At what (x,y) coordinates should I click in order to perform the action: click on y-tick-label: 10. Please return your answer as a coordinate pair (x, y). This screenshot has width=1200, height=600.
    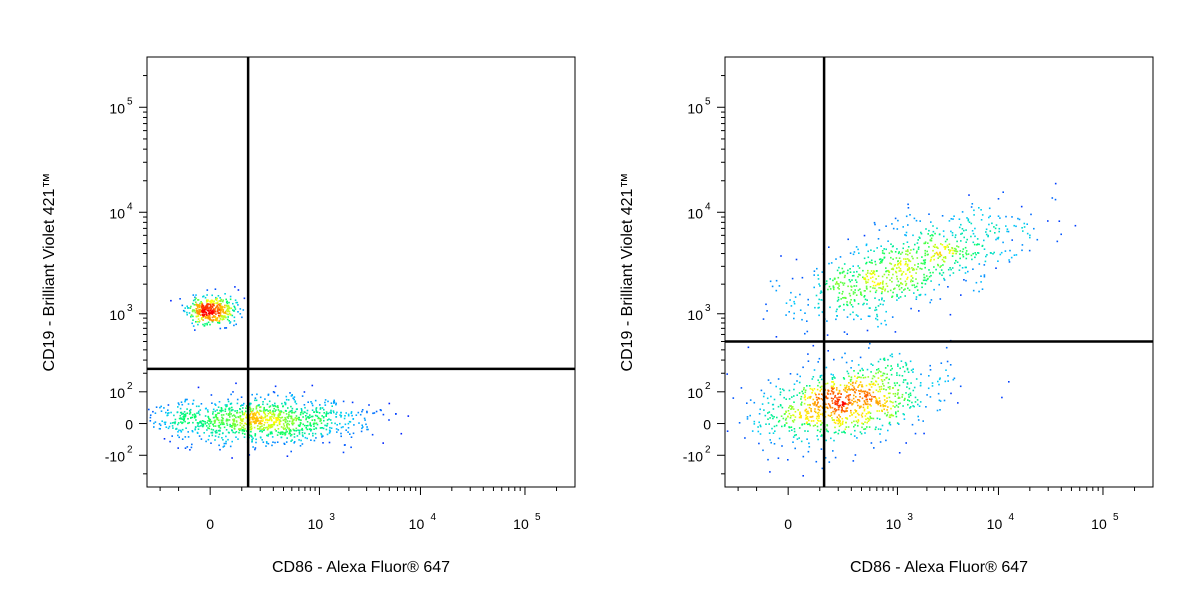
    Looking at the image, I should click on (695, 213).